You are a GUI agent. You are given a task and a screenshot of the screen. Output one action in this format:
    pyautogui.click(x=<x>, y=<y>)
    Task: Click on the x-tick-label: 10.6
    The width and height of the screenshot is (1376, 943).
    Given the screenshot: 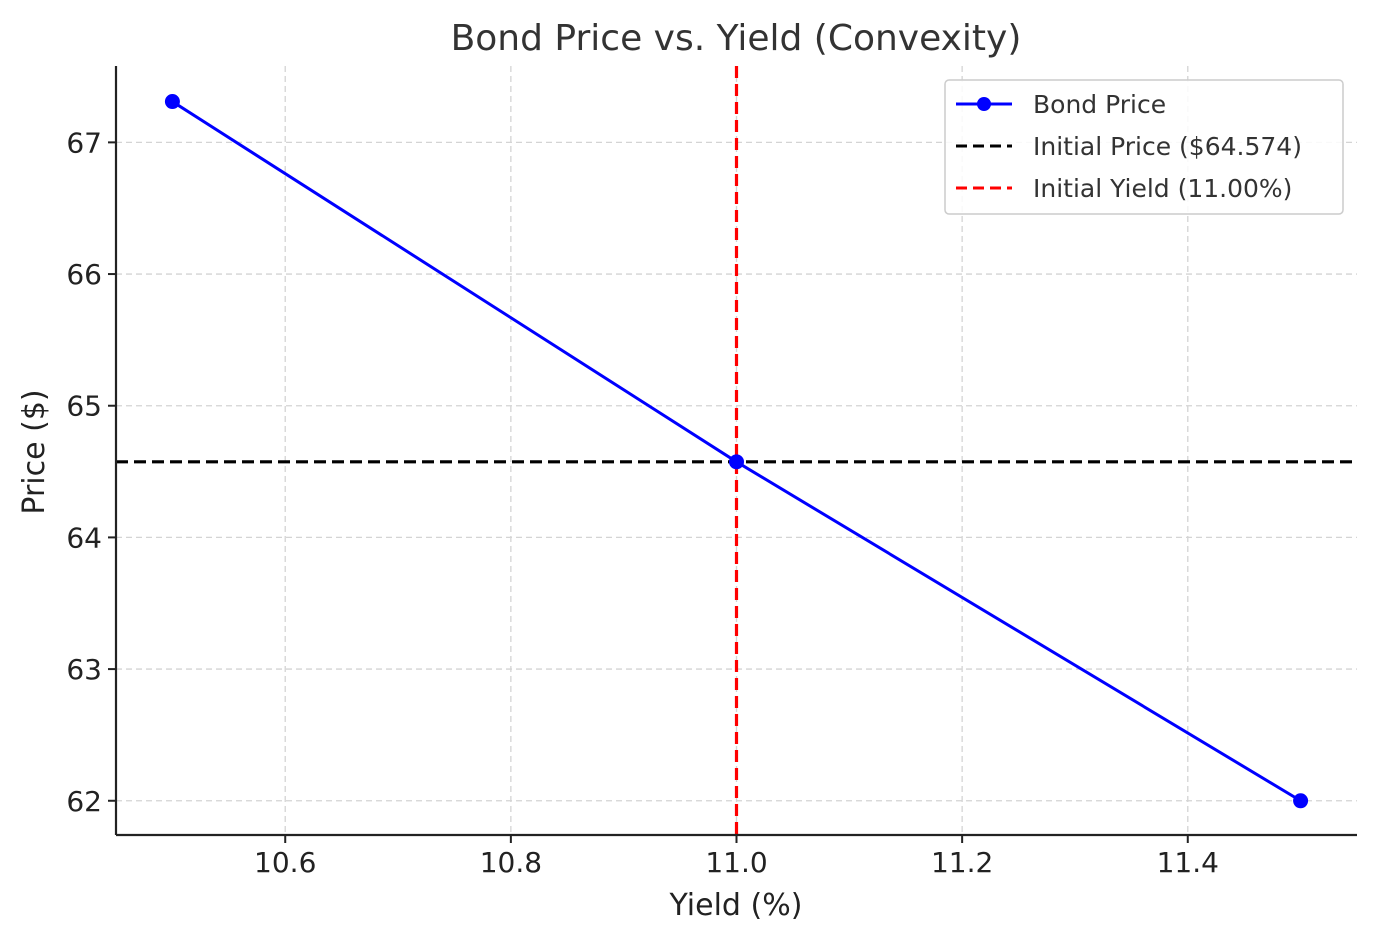 What is the action you would take?
    pyautogui.click(x=285, y=862)
    